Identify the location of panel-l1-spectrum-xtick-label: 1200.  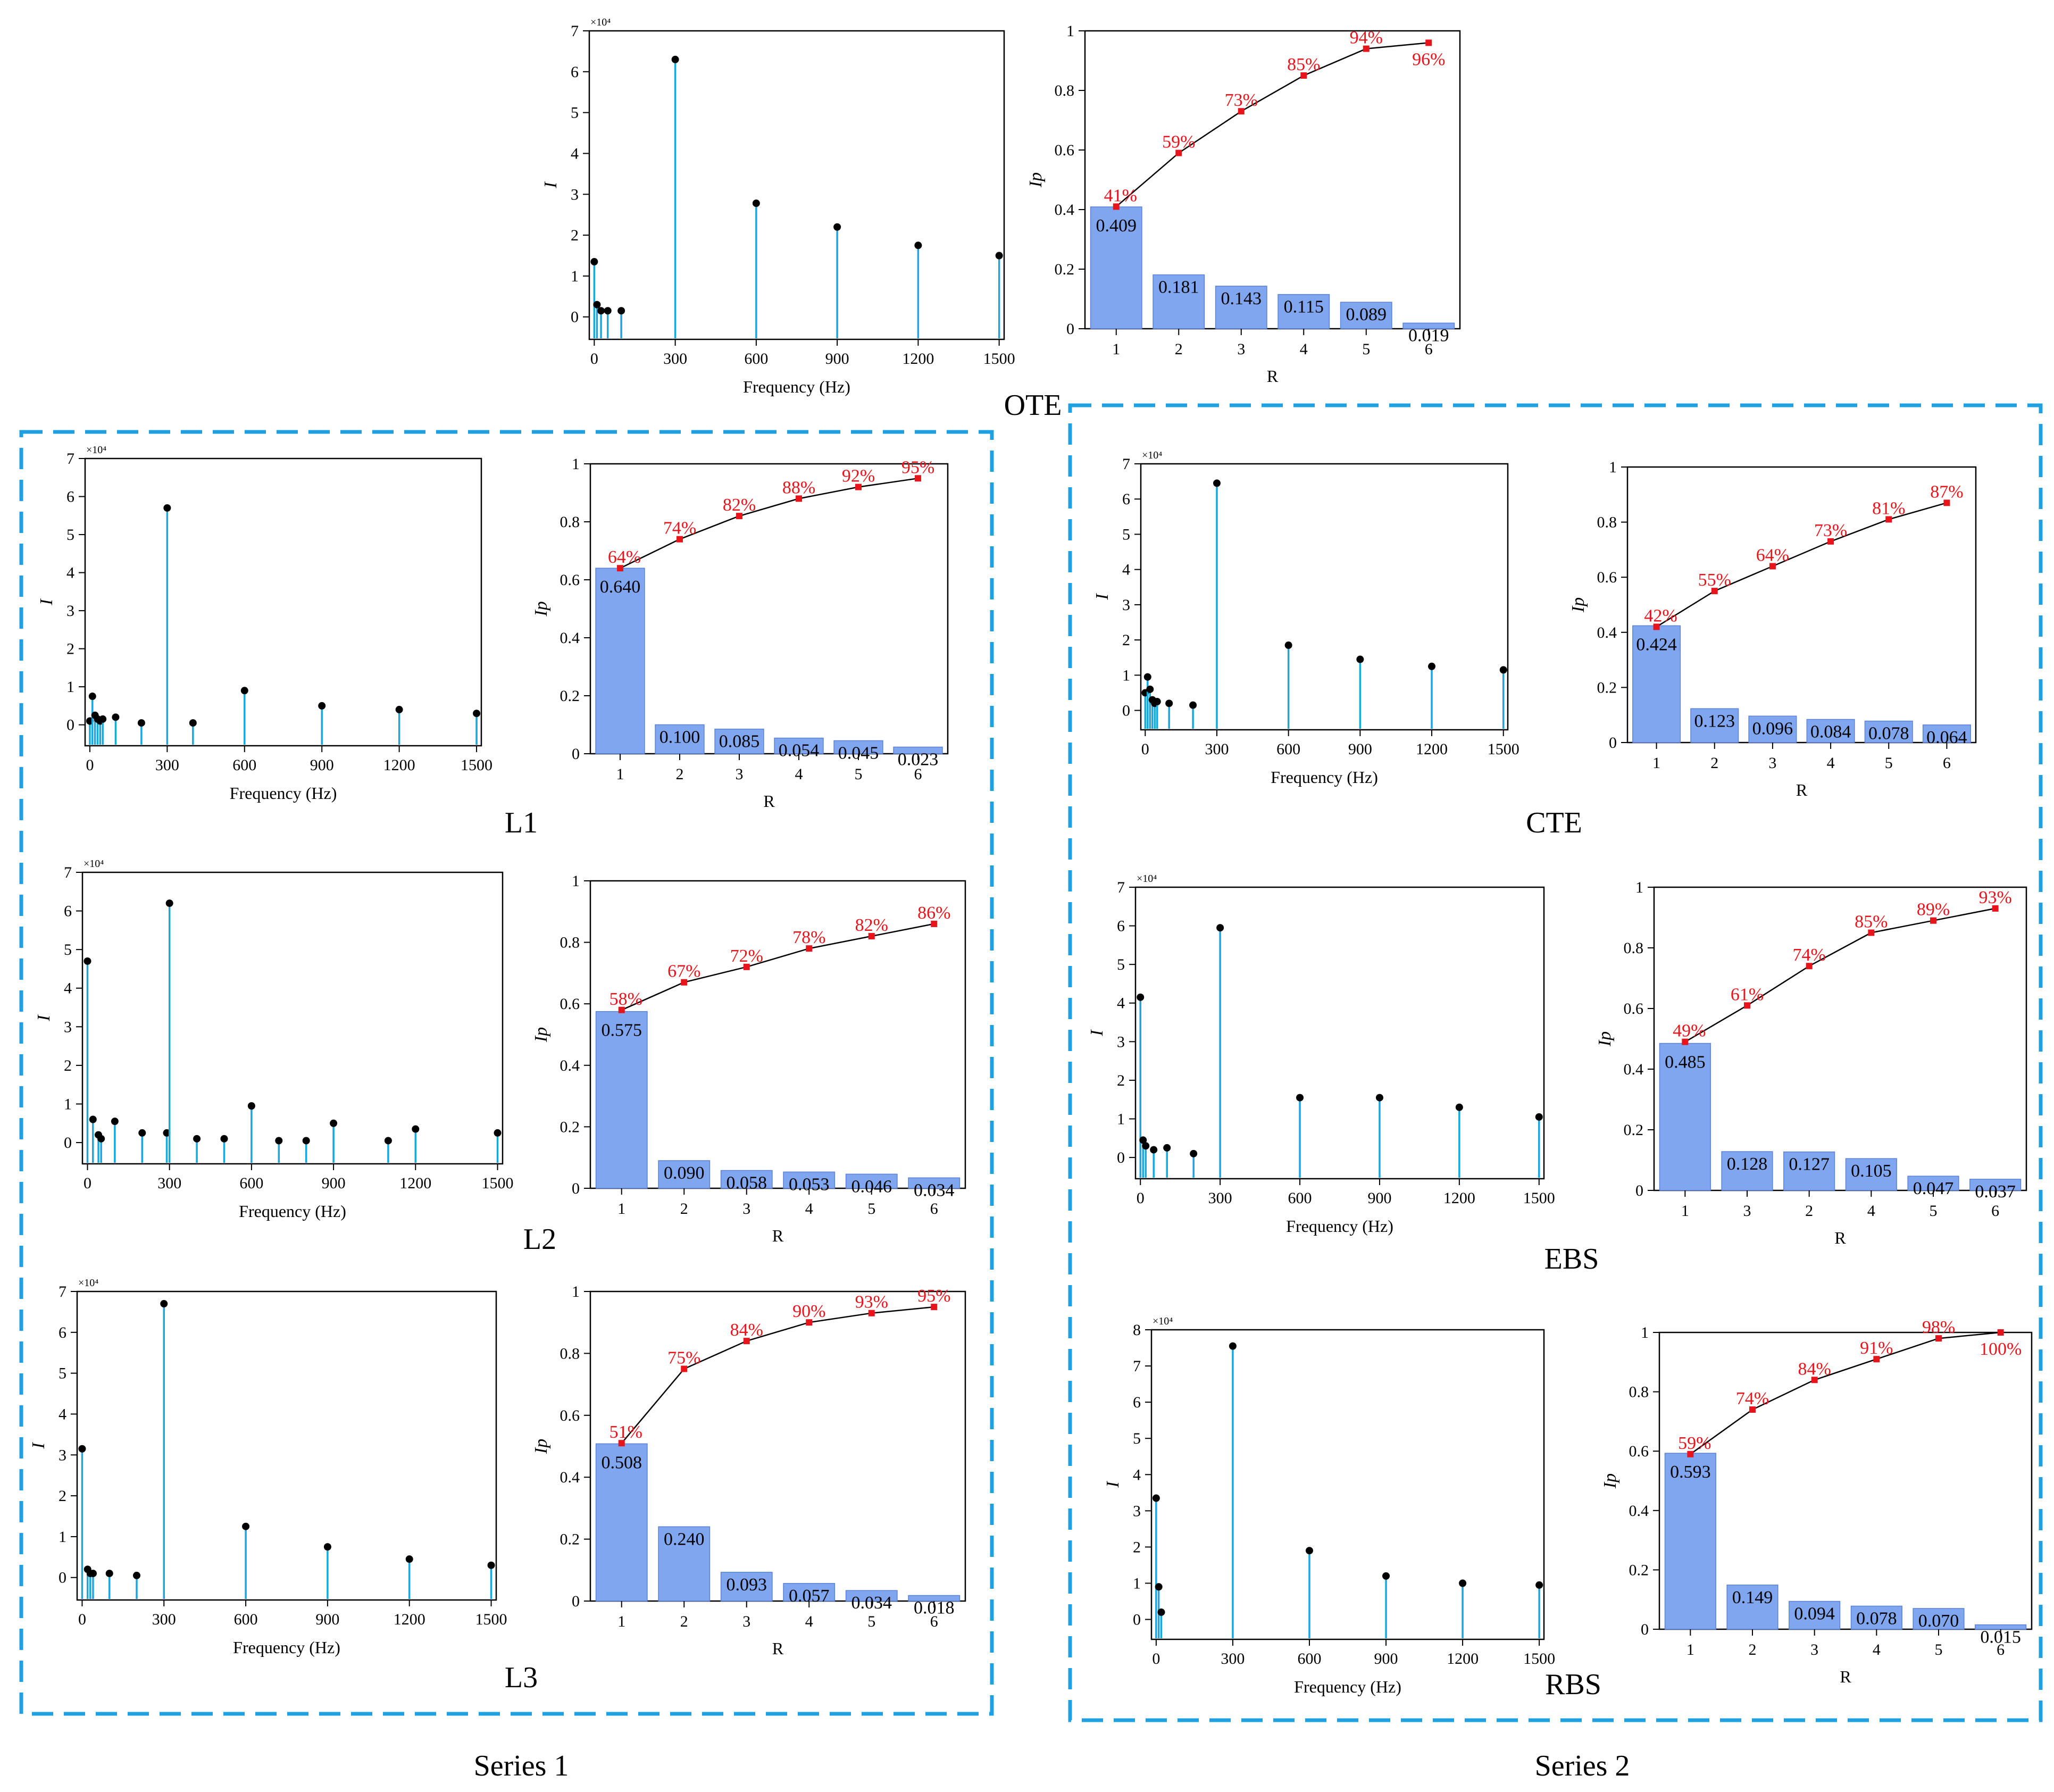
(399, 765).